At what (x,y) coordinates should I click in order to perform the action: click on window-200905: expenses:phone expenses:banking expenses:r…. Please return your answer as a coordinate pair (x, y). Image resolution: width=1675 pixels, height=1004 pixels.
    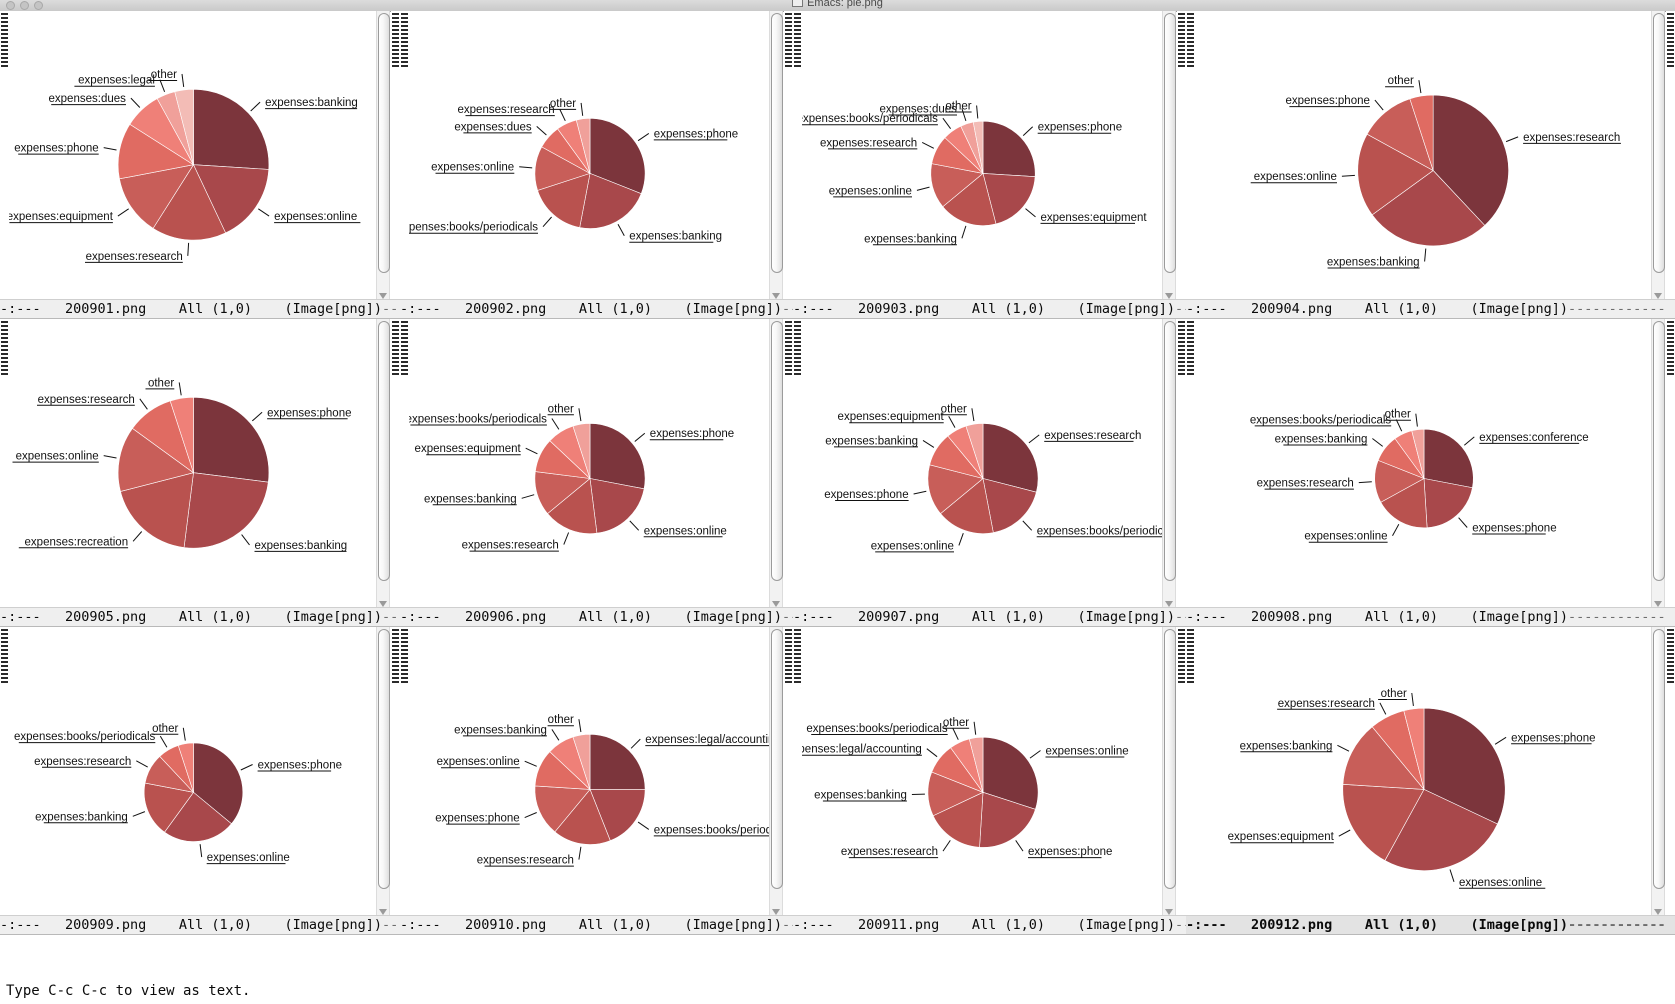
    Looking at the image, I should click on (200, 473).